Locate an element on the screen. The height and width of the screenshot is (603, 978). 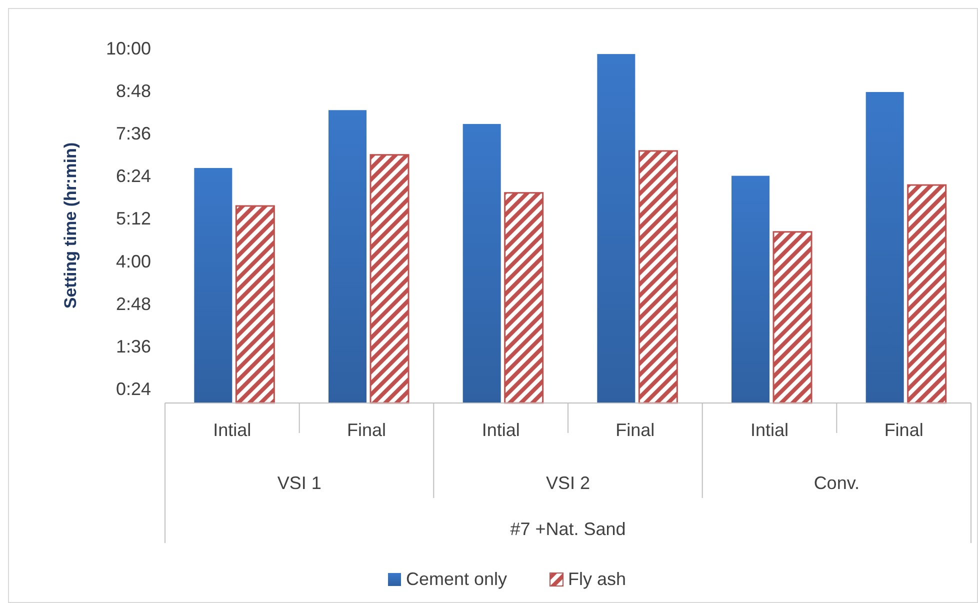
y-tick-label: 5:12 is located at coordinates (133, 218).